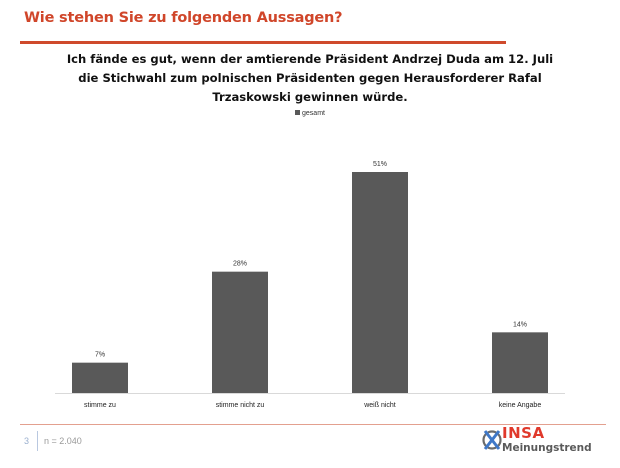 The image size is (620, 468). What do you see at coordinates (100, 355) in the screenshot?
I see `data-label: 7%` at bounding box center [100, 355].